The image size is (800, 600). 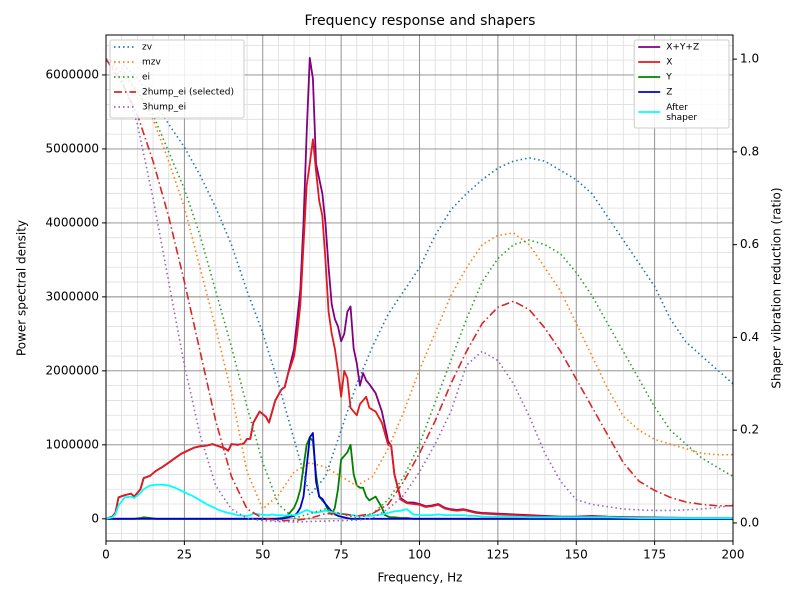 I want to click on y2-tick-label: 0.4, so click(x=749, y=337).